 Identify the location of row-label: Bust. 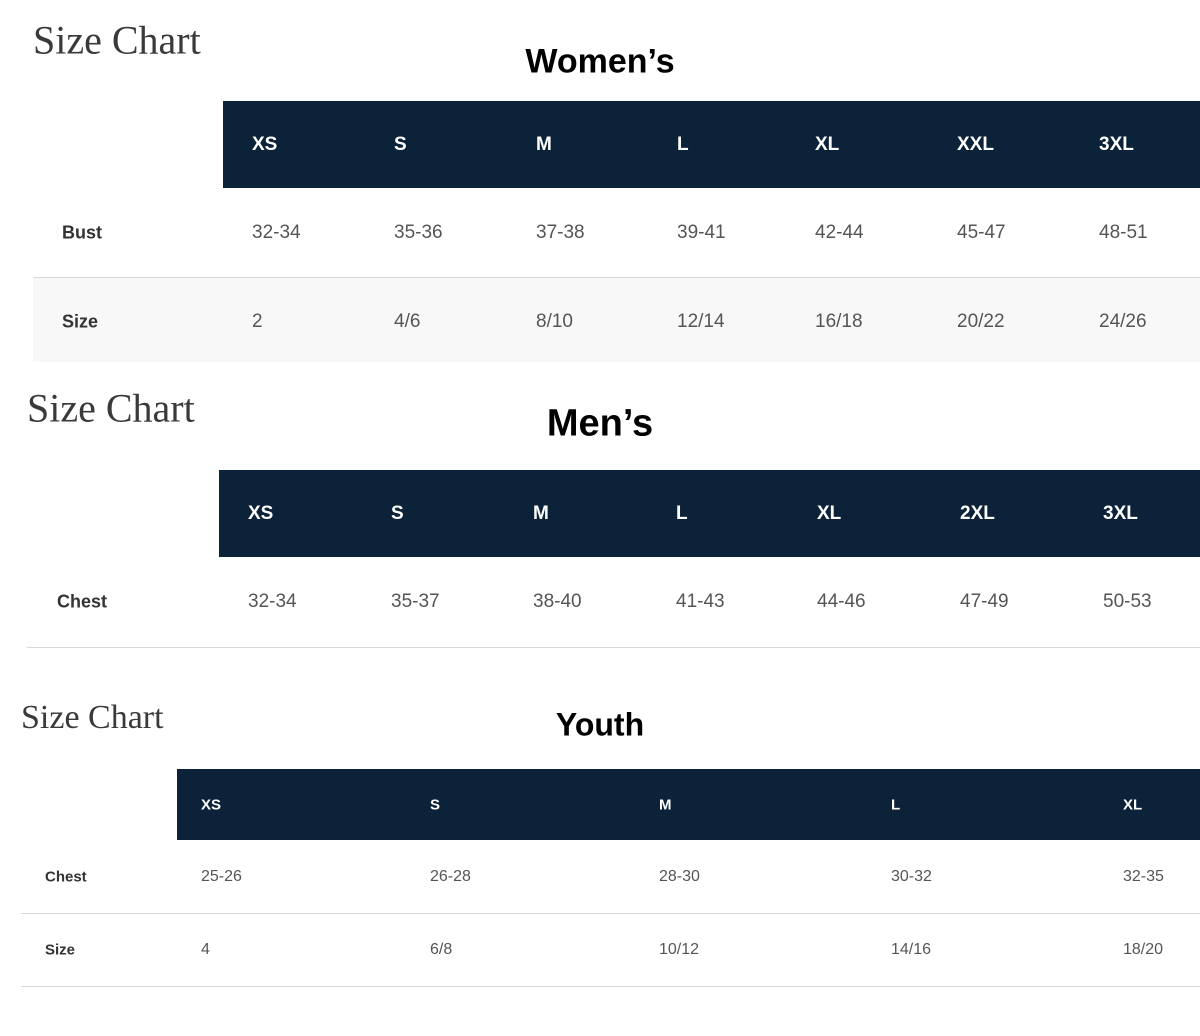
(82, 232).